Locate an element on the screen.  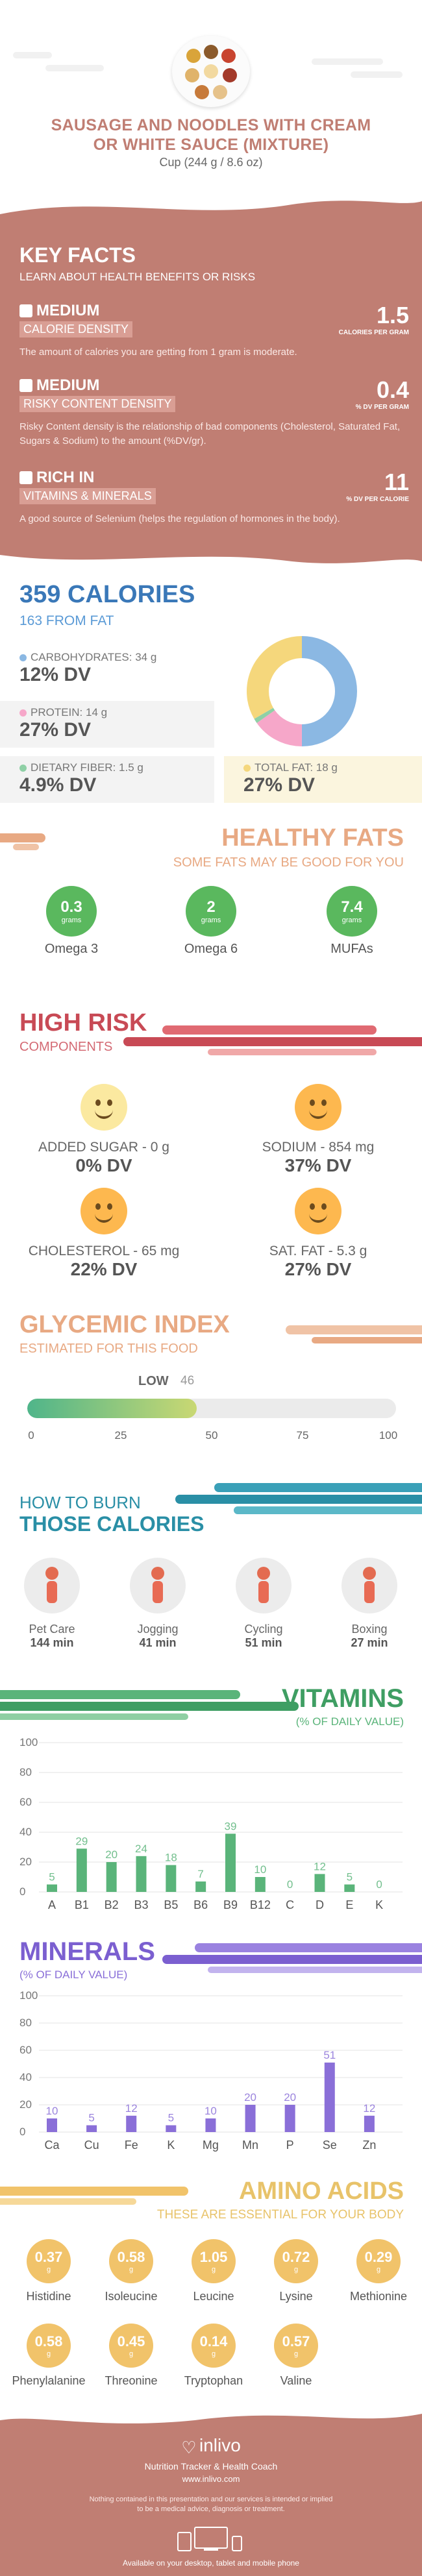
vitamin-category-label: K is located at coordinates (379, 1904).